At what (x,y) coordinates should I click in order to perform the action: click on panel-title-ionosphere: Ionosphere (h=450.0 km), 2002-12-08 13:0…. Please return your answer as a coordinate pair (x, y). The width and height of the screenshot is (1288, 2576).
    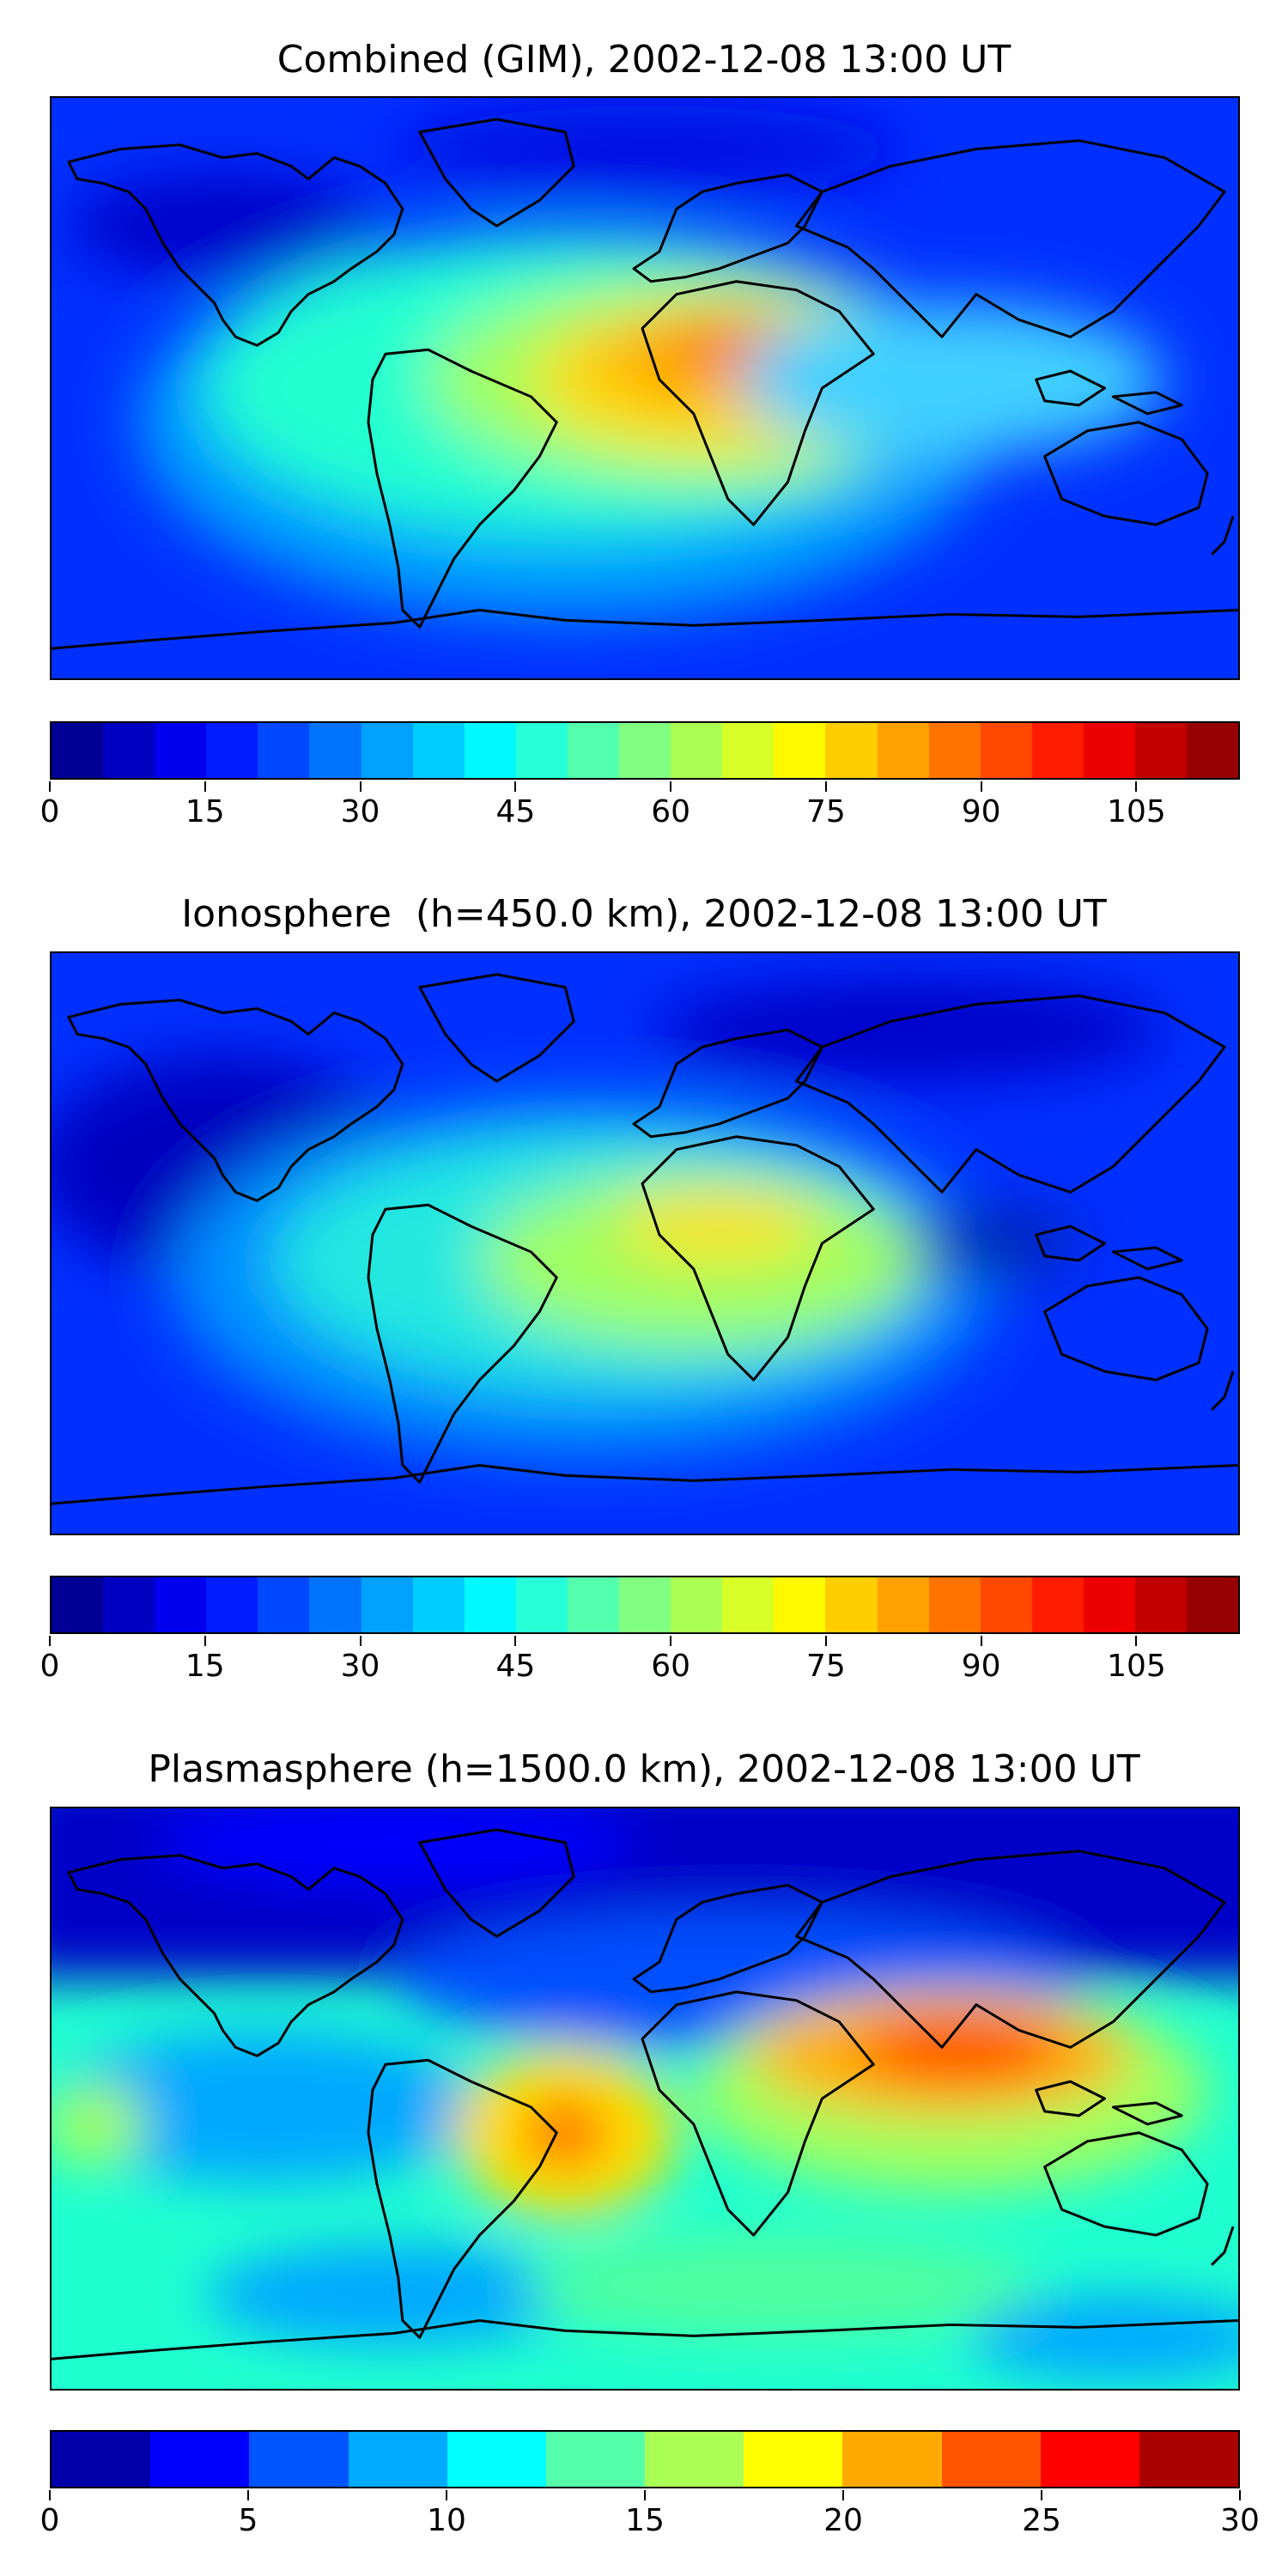
    Looking at the image, I should click on (644, 914).